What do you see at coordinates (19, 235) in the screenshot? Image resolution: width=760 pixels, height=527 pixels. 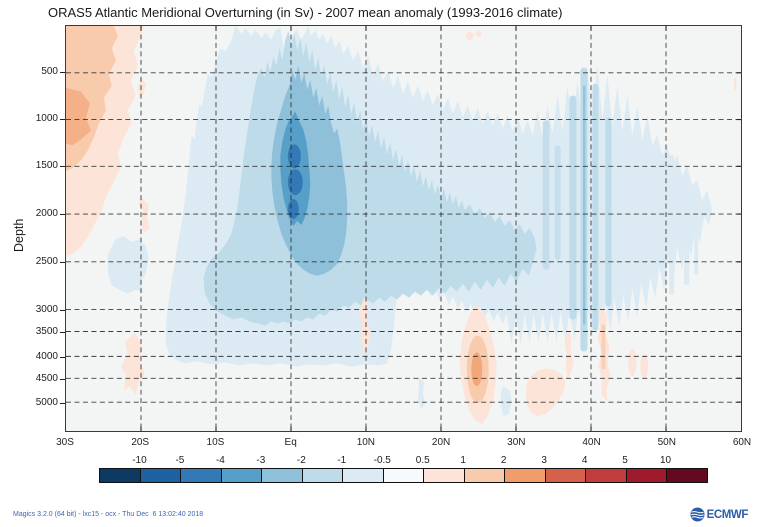 I see `y-axis-title: Depth` at bounding box center [19, 235].